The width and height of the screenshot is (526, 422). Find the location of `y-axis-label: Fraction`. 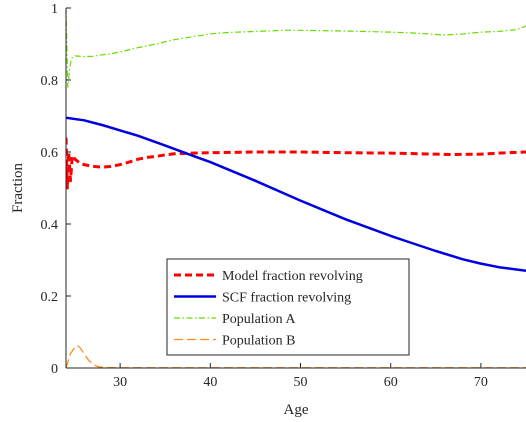

y-axis-label: Fraction is located at coordinates (18, 188).